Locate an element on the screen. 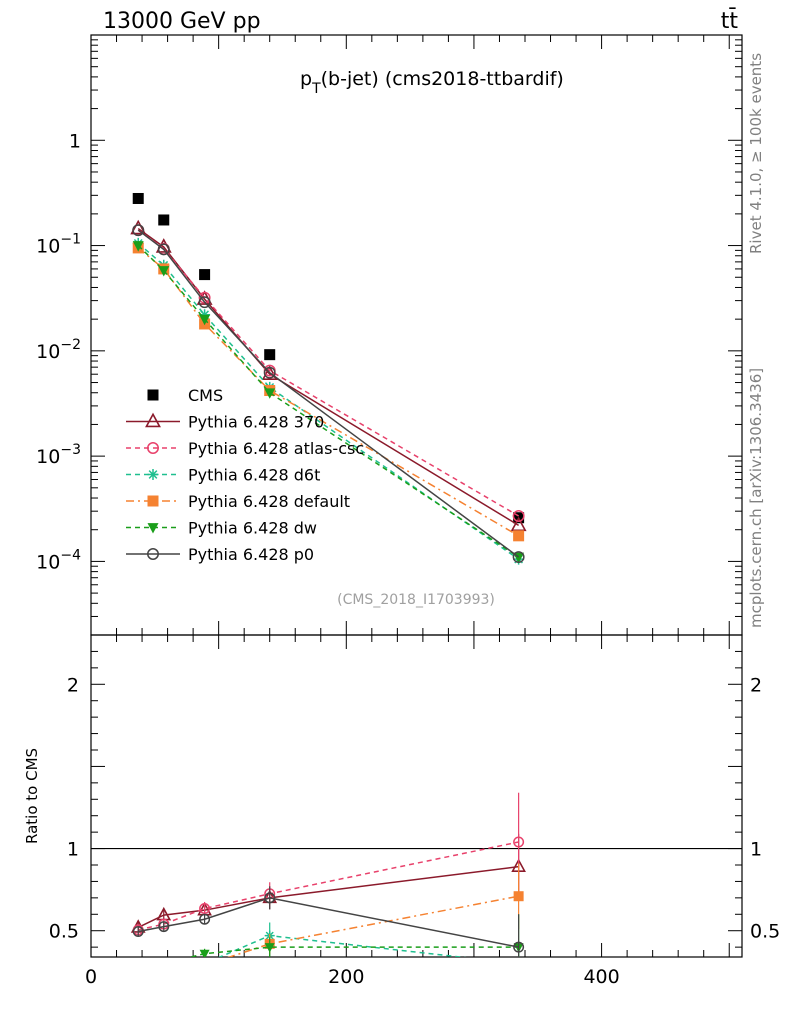 This screenshot has height=1024, width=786. main-y-tick-label: 10⁻¹ is located at coordinates (58, 245).